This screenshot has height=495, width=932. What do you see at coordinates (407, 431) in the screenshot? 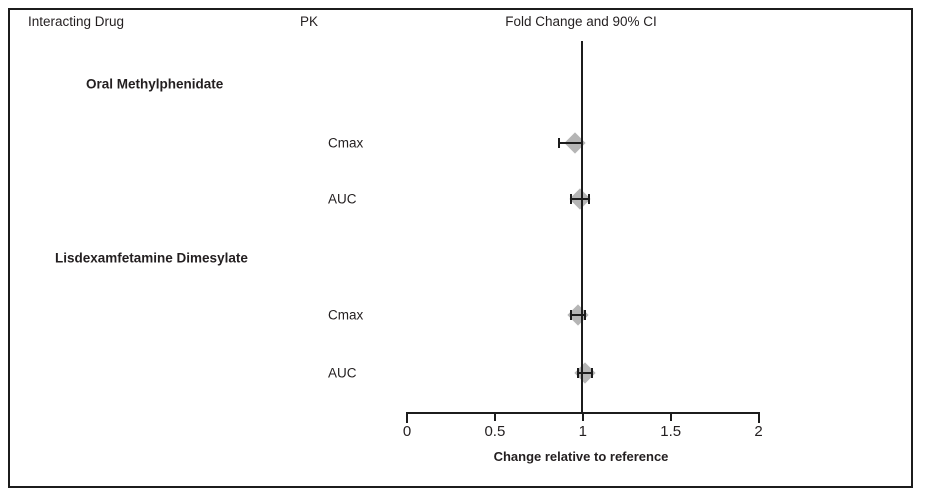
I see `x-tick-label: 0` at bounding box center [407, 431].